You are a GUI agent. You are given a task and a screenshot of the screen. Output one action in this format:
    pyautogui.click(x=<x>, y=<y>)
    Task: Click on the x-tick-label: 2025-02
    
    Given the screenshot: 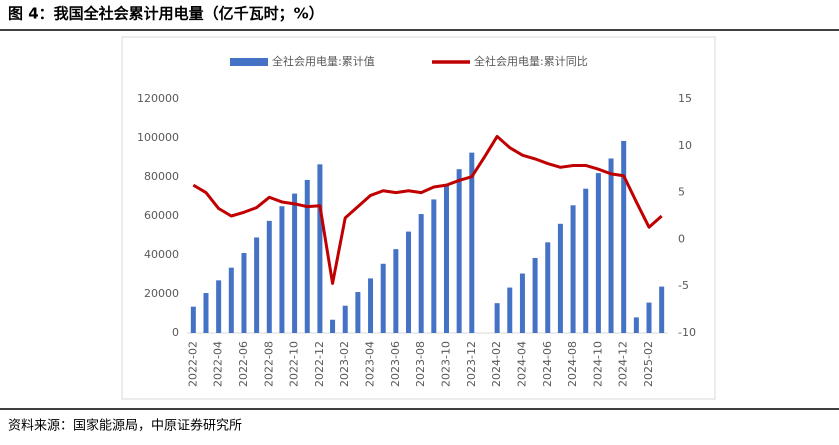 What is the action you would take?
    pyautogui.click(x=648, y=364)
    